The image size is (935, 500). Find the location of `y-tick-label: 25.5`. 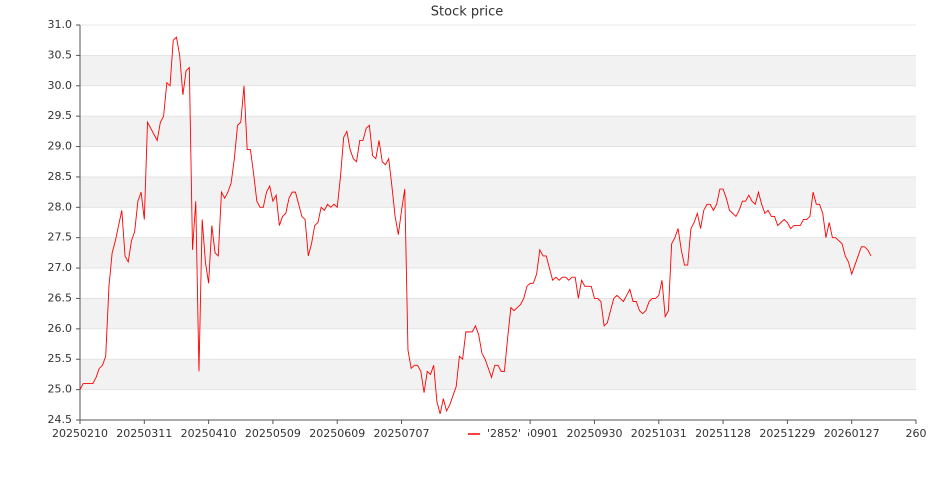

y-tick-label: 25.5 is located at coordinates (60, 358).